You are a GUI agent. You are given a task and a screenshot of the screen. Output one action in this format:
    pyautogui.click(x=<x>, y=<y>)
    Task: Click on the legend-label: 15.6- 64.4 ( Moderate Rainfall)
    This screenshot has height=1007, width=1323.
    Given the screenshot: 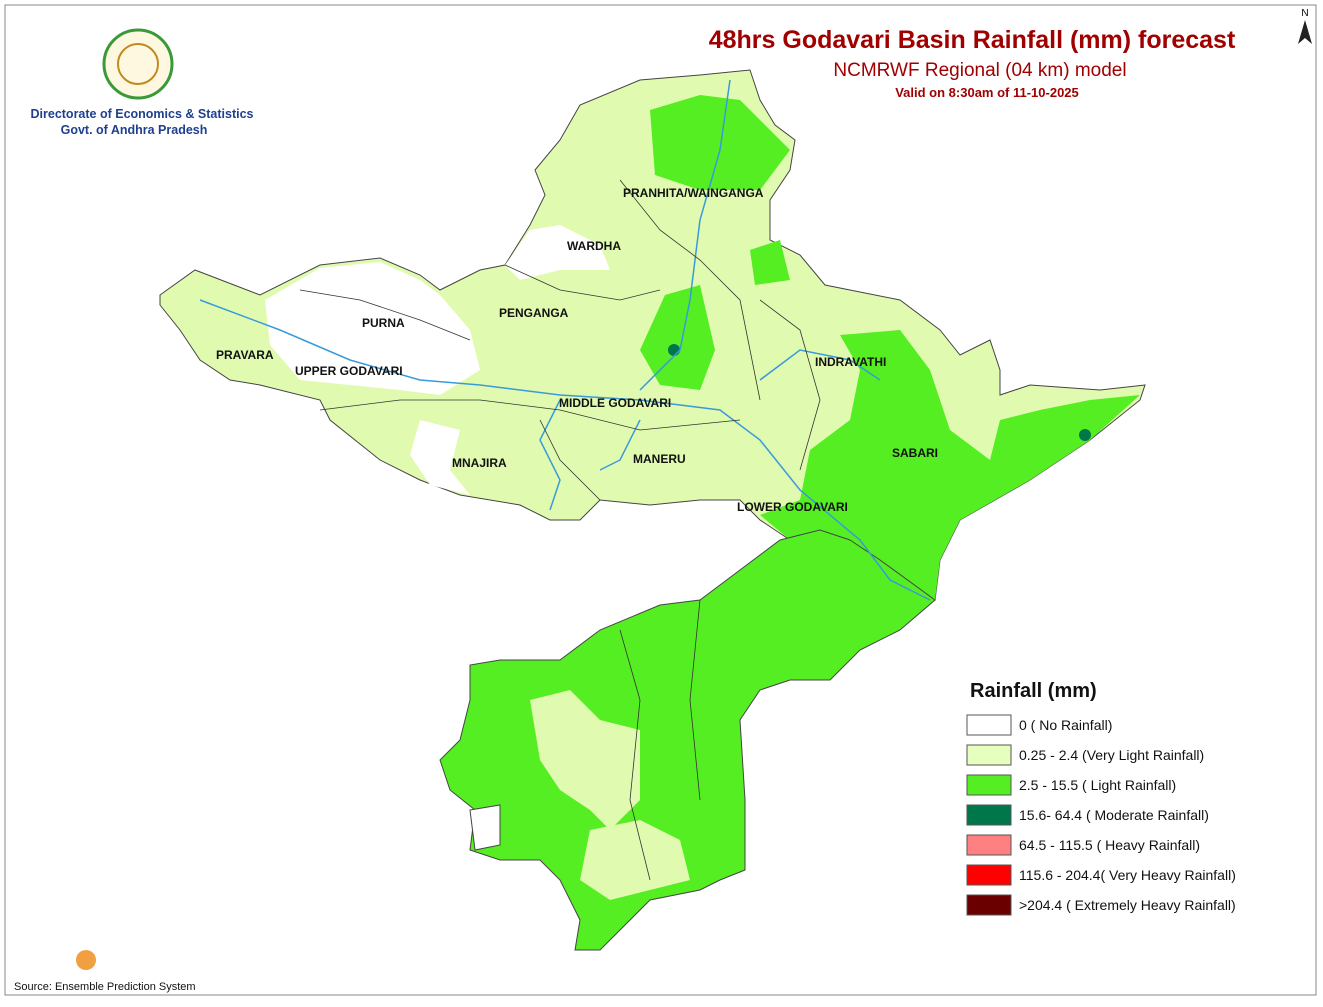 What is the action you would take?
    pyautogui.click(x=1114, y=815)
    